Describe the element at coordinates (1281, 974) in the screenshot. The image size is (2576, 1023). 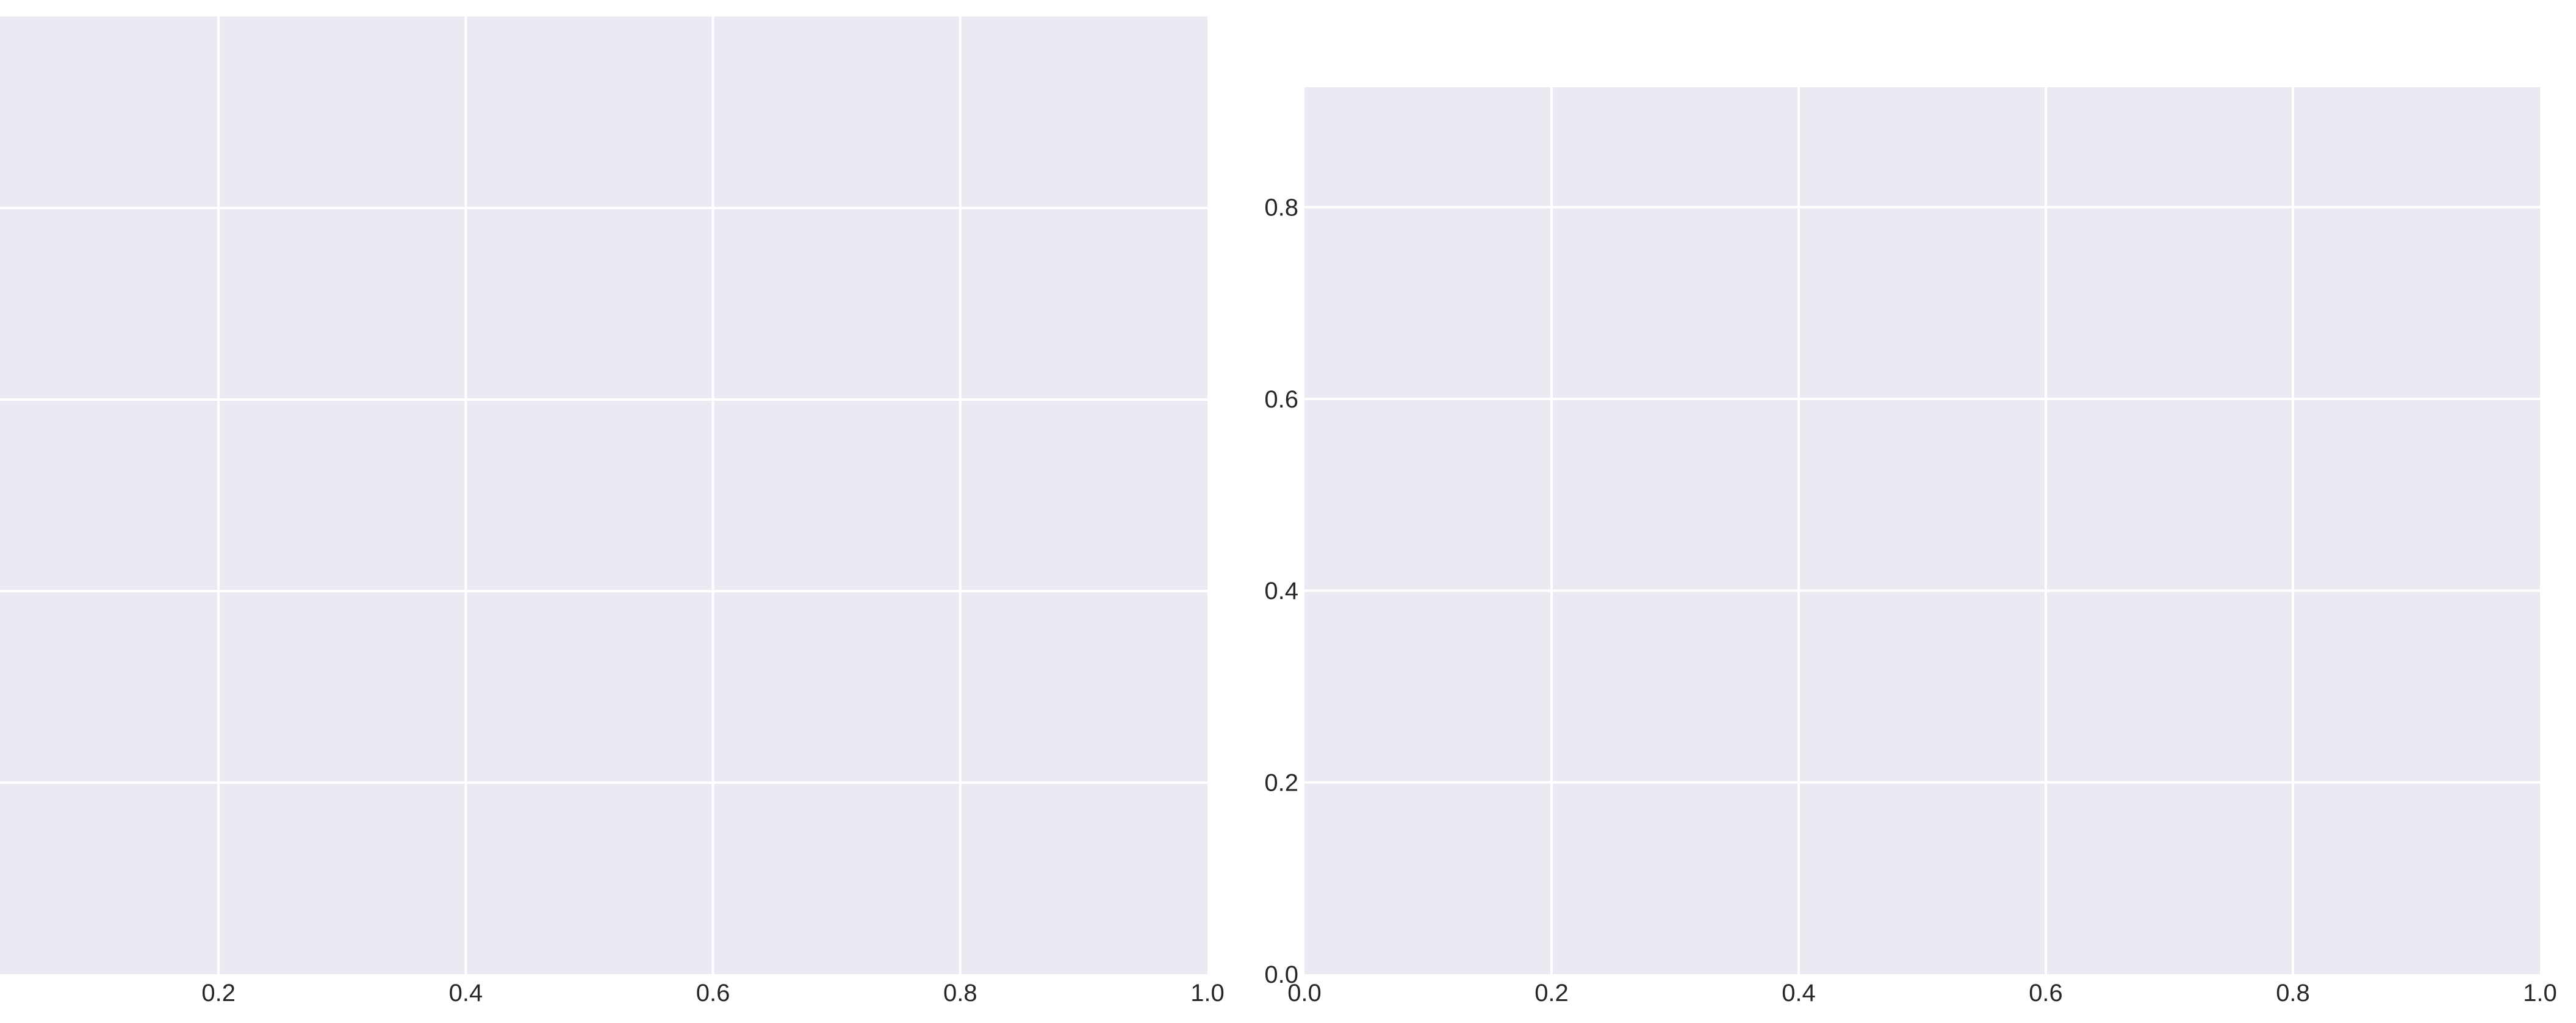
I see `y-tick-label: 0.0` at that location.